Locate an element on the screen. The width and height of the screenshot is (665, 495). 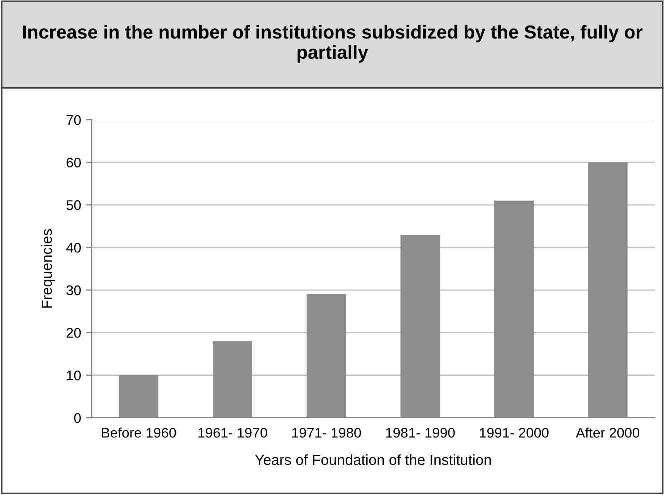
y-tick-label: 20 is located at coordinates (74, 333).